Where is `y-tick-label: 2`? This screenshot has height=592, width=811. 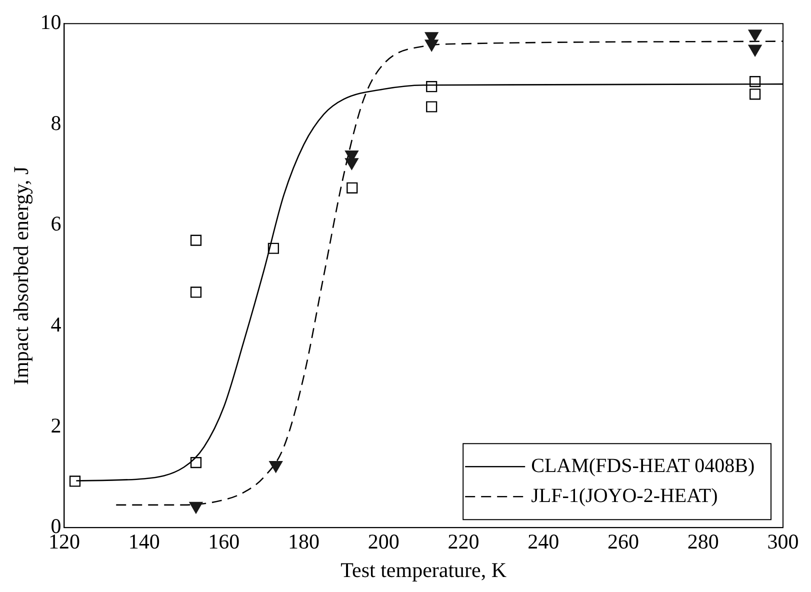
y-tick-label: 2 is located at coordinates (56, 425).